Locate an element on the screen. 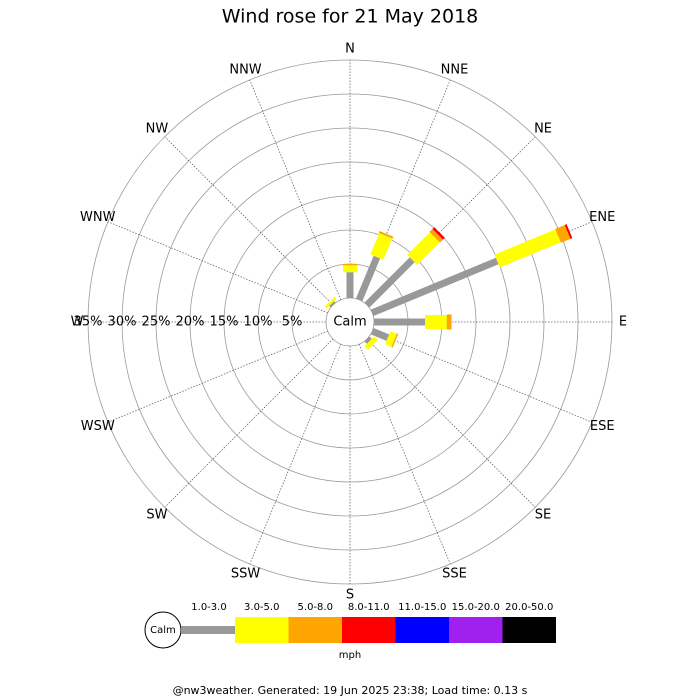 The height and width of the screenshot is (700, 700). direction-label: N is located at coordinates (350, 49).